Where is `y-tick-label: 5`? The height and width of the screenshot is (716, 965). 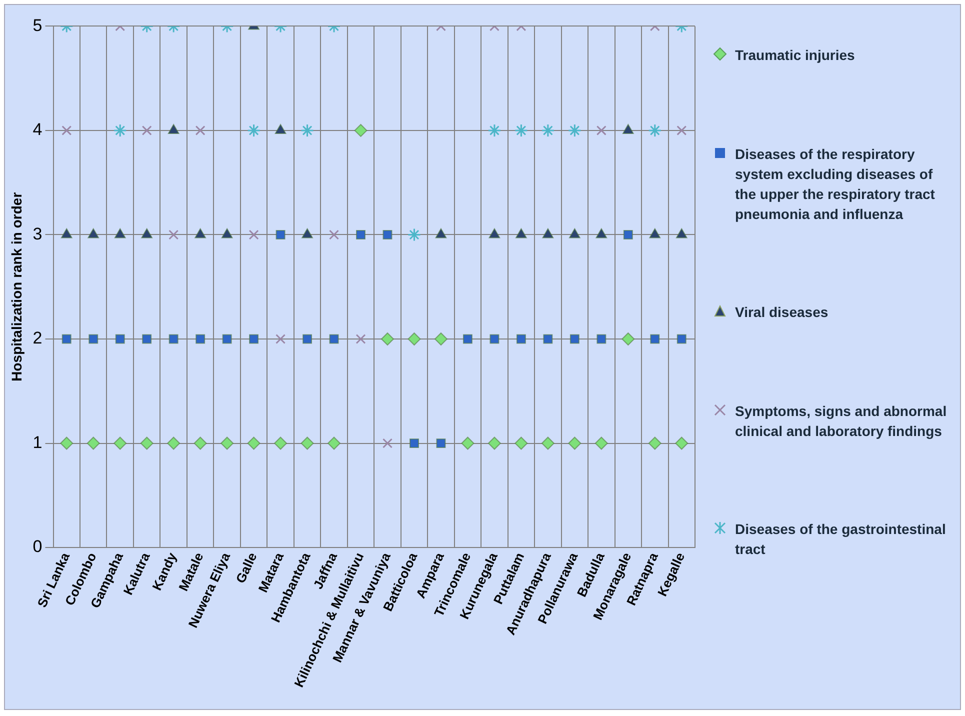 y-tick-label: 5 is located at coordinates (37, 25).